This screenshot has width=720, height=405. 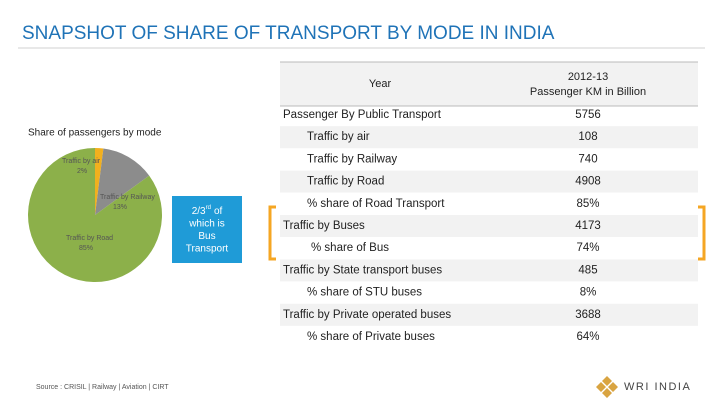 I want to click on bracket-left, so click(x=272, y=233).